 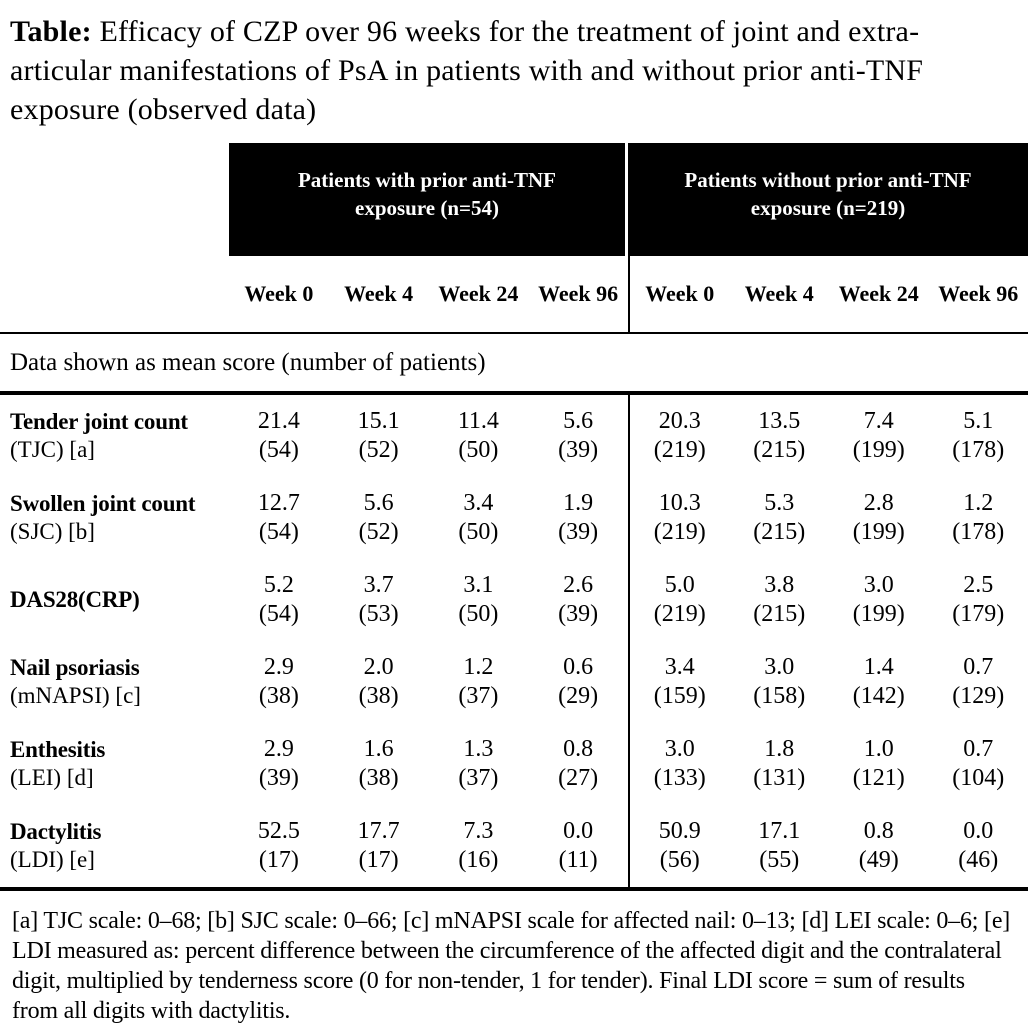 I want to click on mean-value: 1.0, so click(x=878, y=749).